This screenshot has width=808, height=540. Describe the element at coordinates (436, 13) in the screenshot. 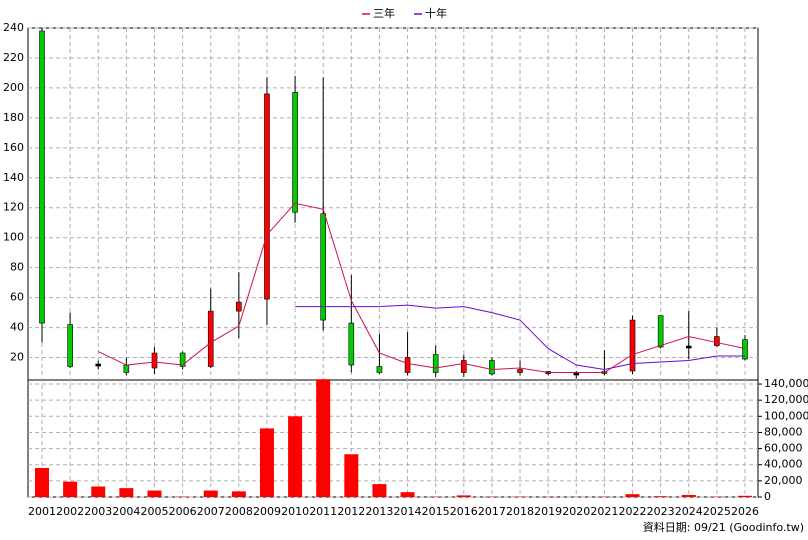

I see `legend-label: 十年` at that location.